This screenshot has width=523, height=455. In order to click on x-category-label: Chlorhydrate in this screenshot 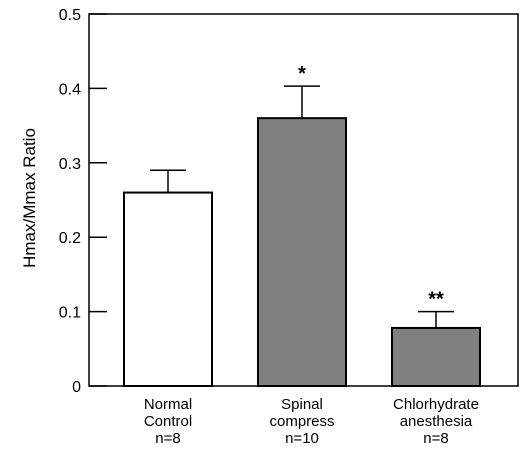, I will do `click(436, 404)`.